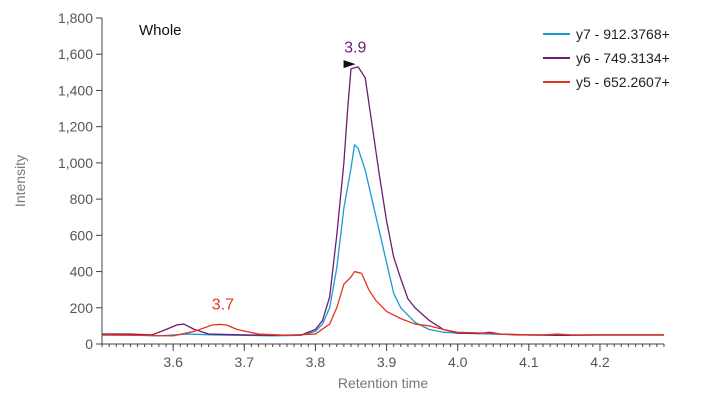 Image resolution: width=719 pixels, height=394 pixels. I want to click on y-tick-label: 1,800, so click(75, 18).